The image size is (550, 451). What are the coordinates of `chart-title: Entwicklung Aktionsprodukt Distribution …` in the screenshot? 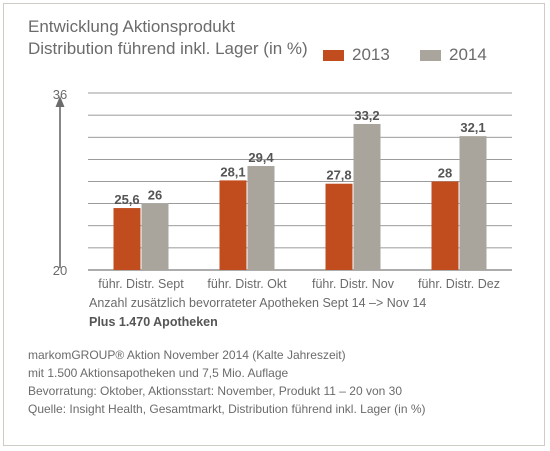 It's located at (168, 38).